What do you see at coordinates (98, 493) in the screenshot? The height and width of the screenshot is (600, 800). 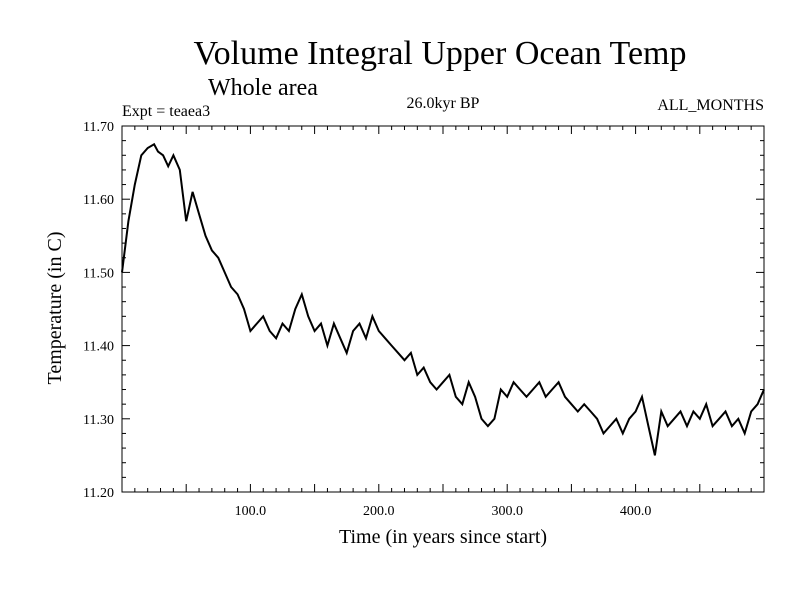 I see `y-tick-label: 11.20` at bounding box center [98, 493].